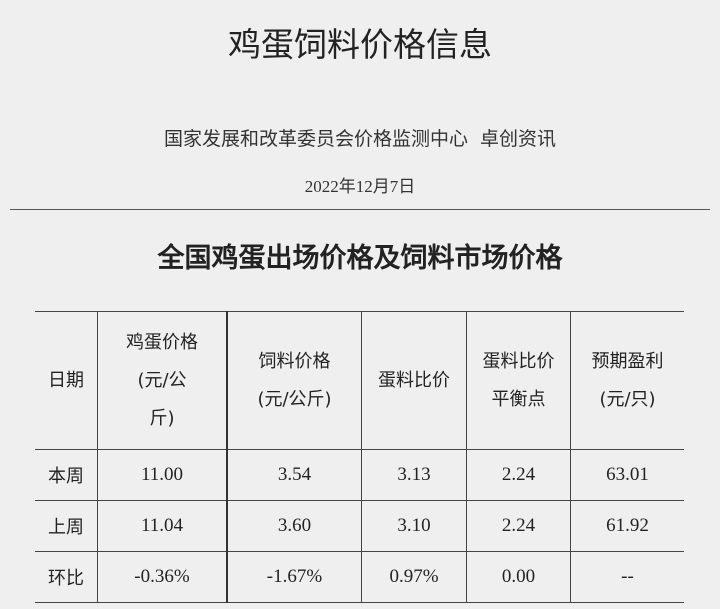  I want to click on cell: 11.00, so click(162, 475).